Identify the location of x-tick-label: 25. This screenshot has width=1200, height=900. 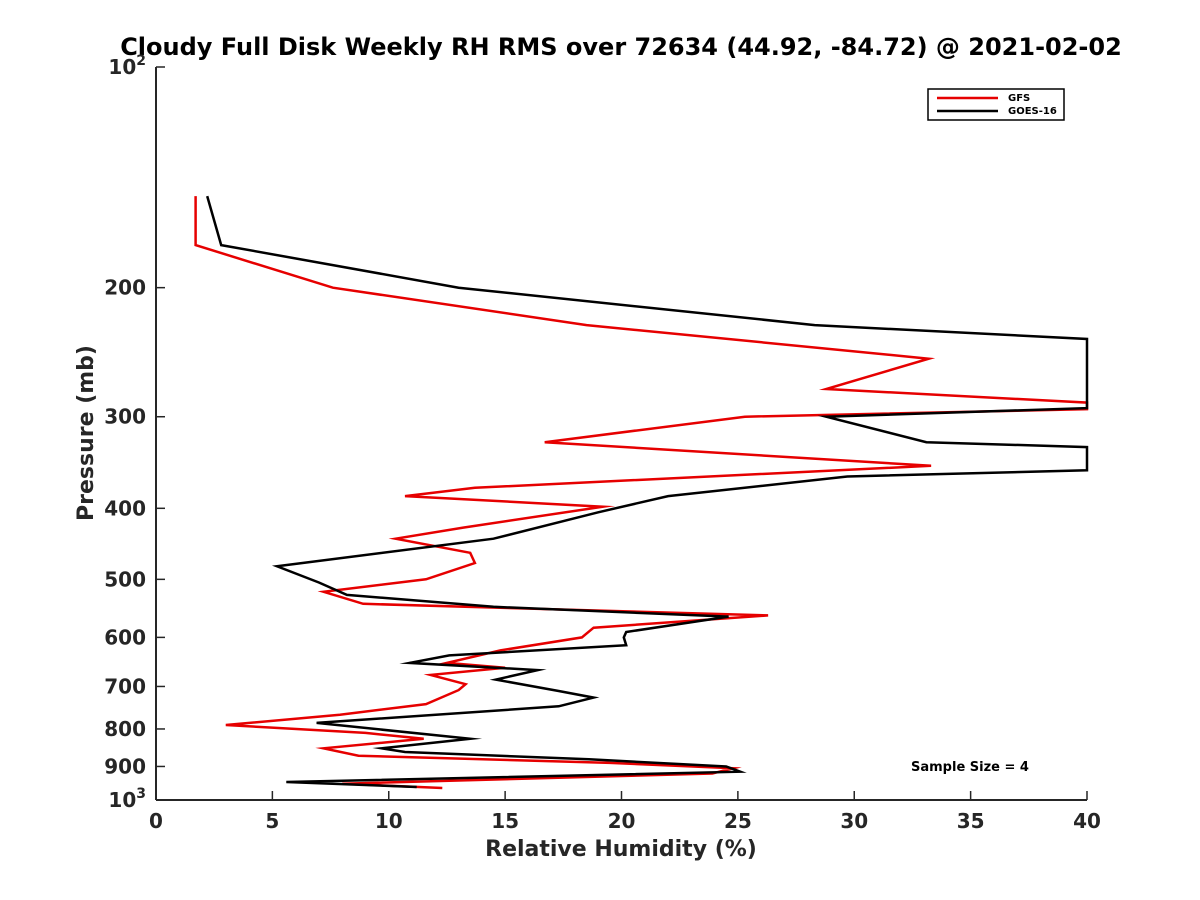
(738, 821).